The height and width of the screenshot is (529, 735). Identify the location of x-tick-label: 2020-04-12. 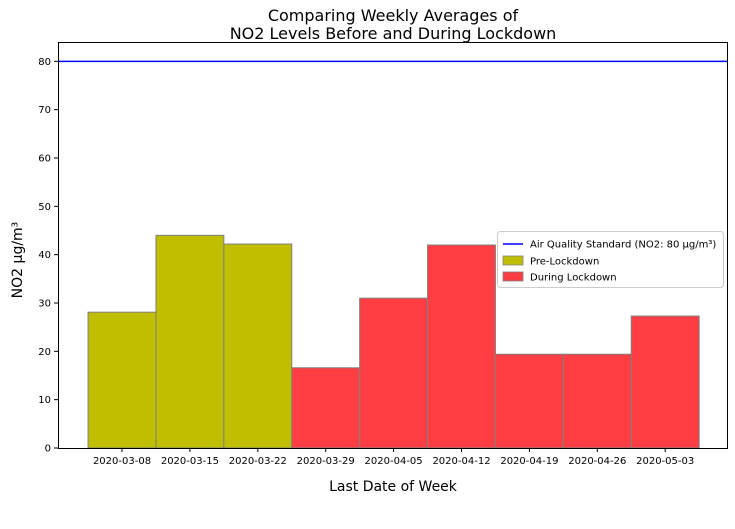
(461, 461).